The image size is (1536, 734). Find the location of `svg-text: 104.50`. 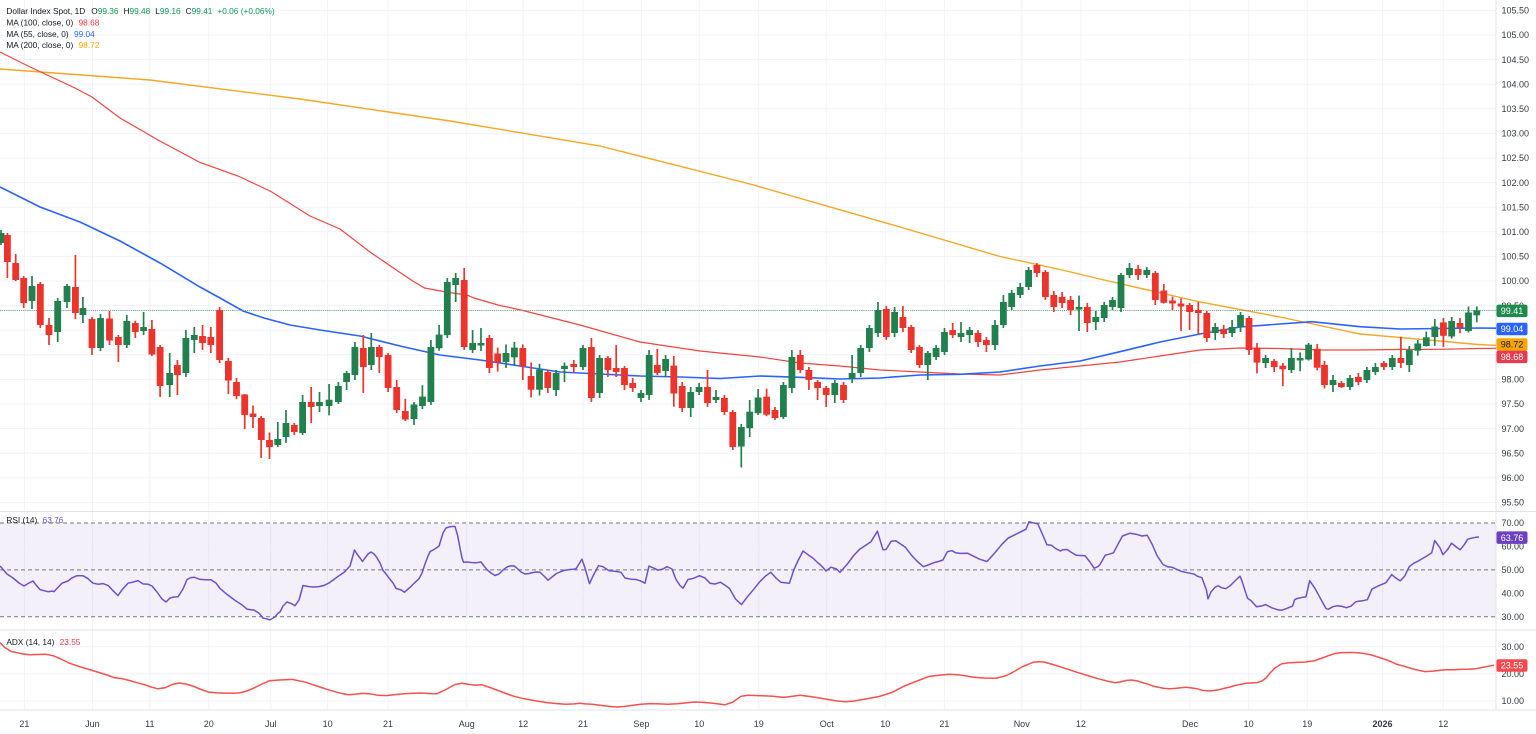

svg-text: 104.50 is located at coordinates (1516, 60).